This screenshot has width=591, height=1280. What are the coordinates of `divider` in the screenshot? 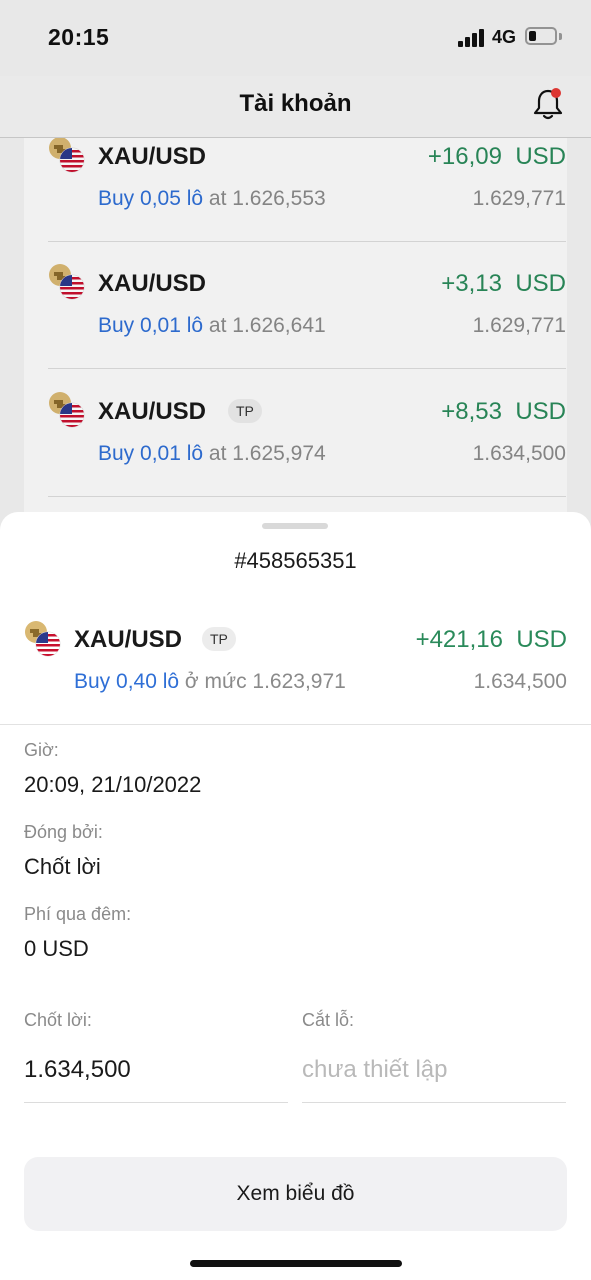 It's located at (295, 724).